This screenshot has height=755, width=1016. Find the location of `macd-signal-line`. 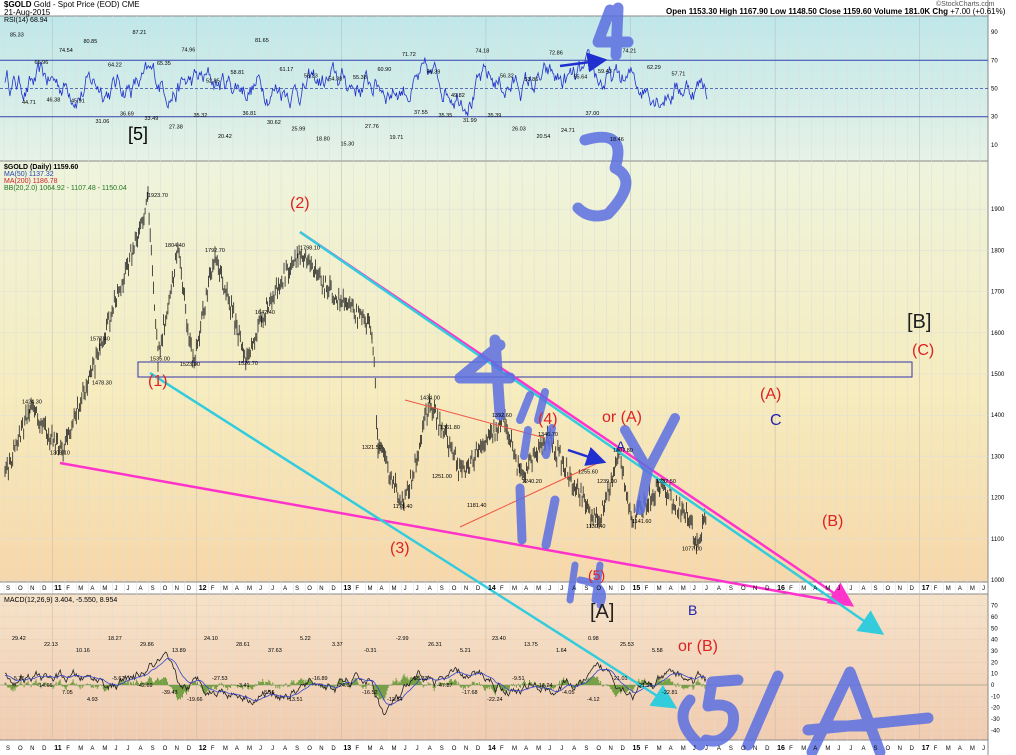

macd-signal-line is located at coordinates (355, 681).